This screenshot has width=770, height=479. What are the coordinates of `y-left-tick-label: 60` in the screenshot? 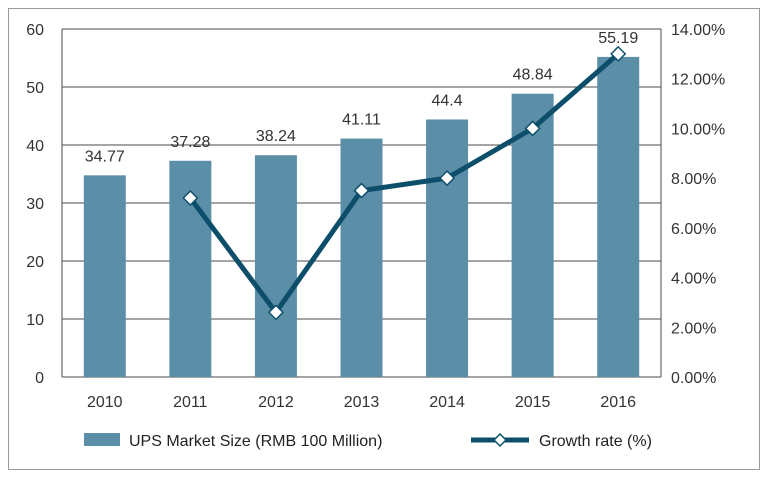 It's located at (35, 30).